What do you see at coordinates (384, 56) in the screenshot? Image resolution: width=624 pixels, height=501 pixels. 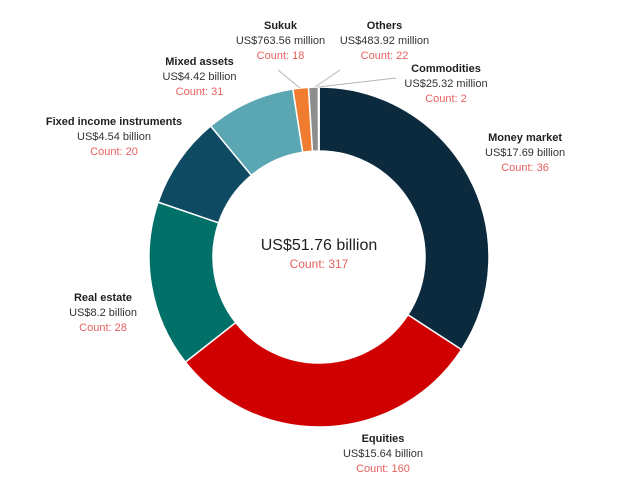 I see `slice-count: Count: 22` at bounding box center [384, 56].